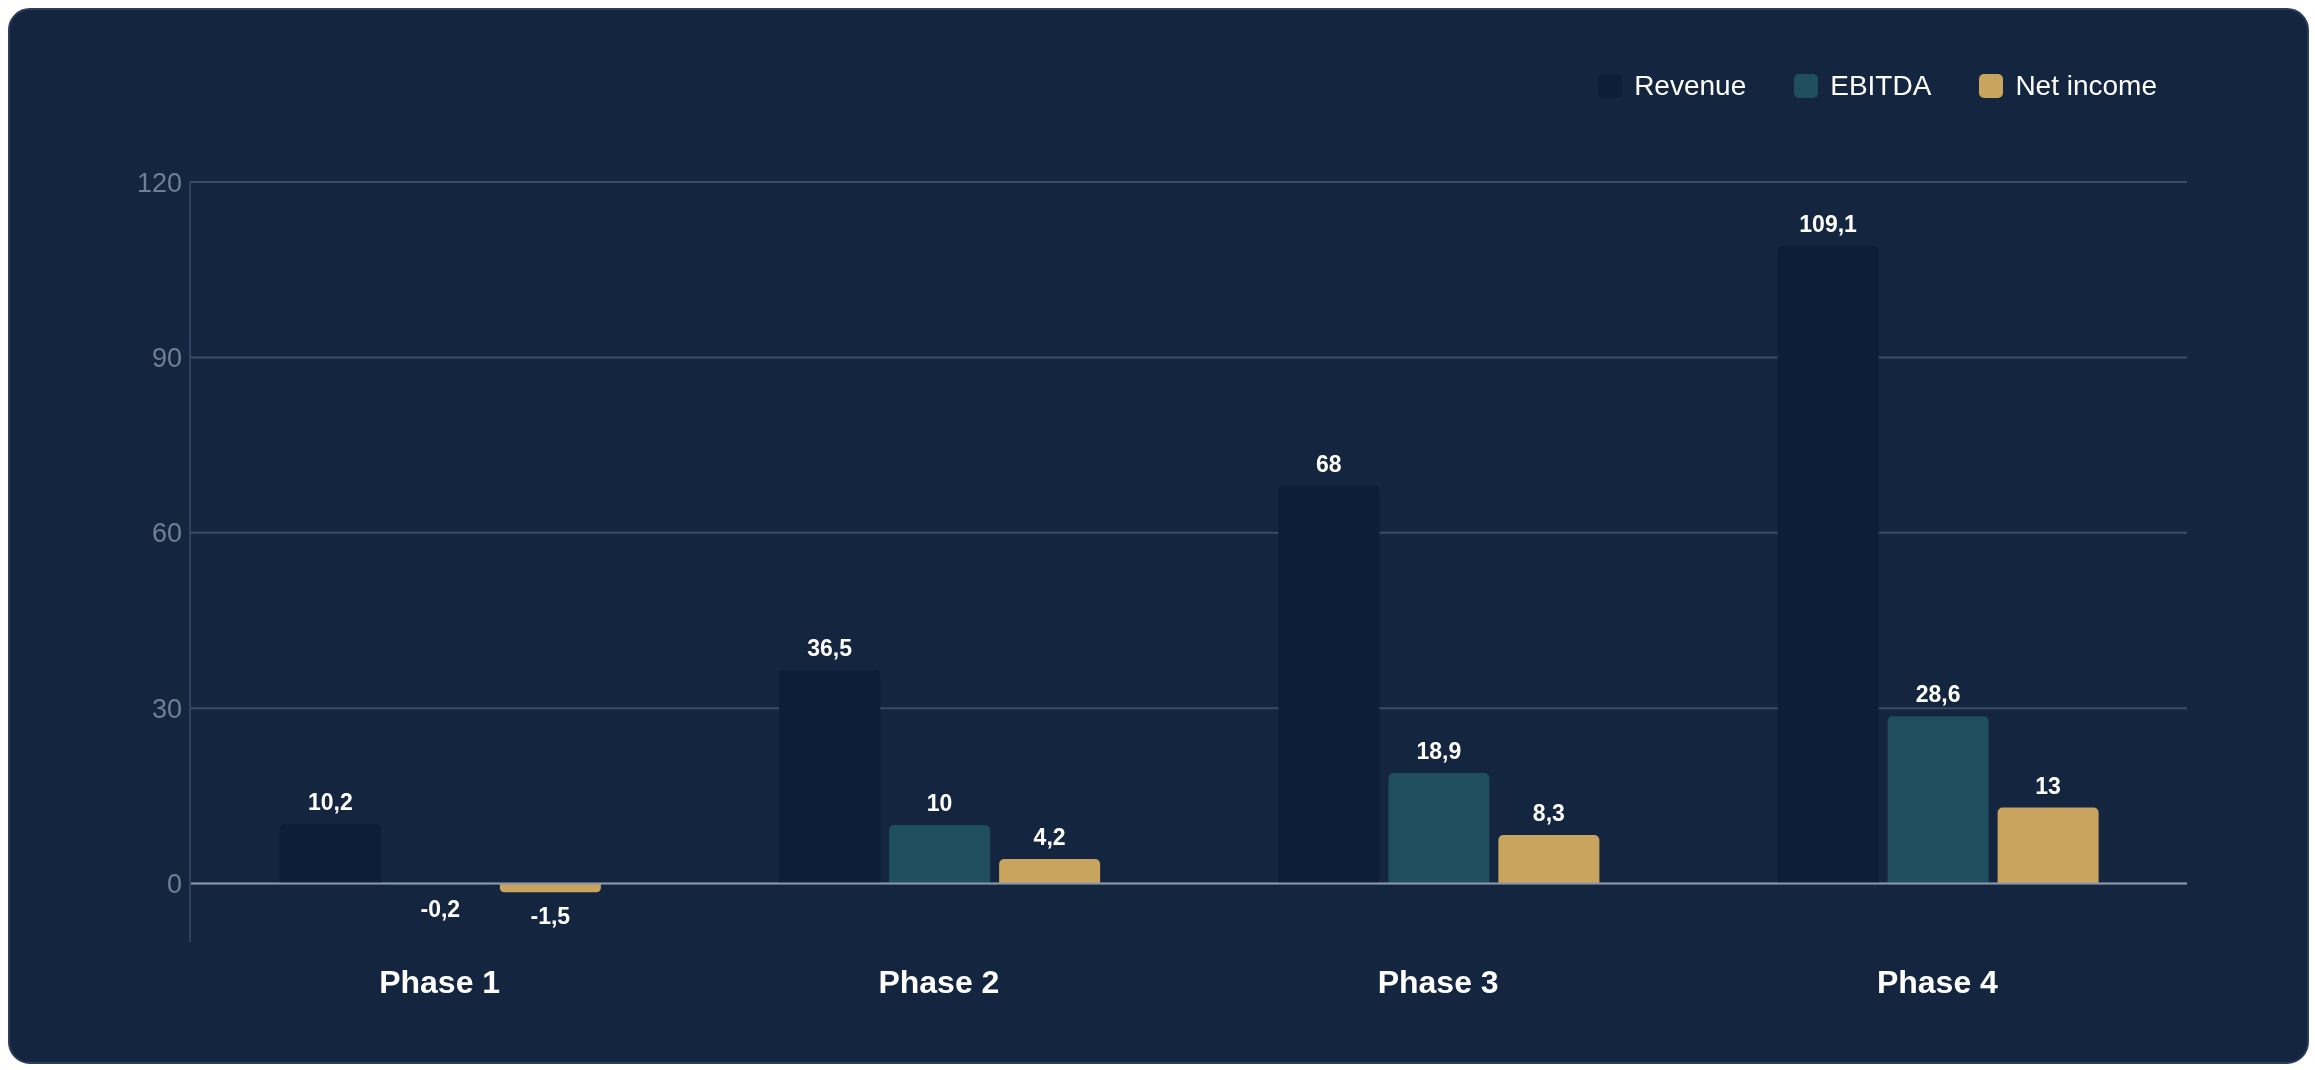  What do you see at coordinates (1439, 751) in the screenshot?
I see `data-label: 18,9` at bounding box center [1439, 751].